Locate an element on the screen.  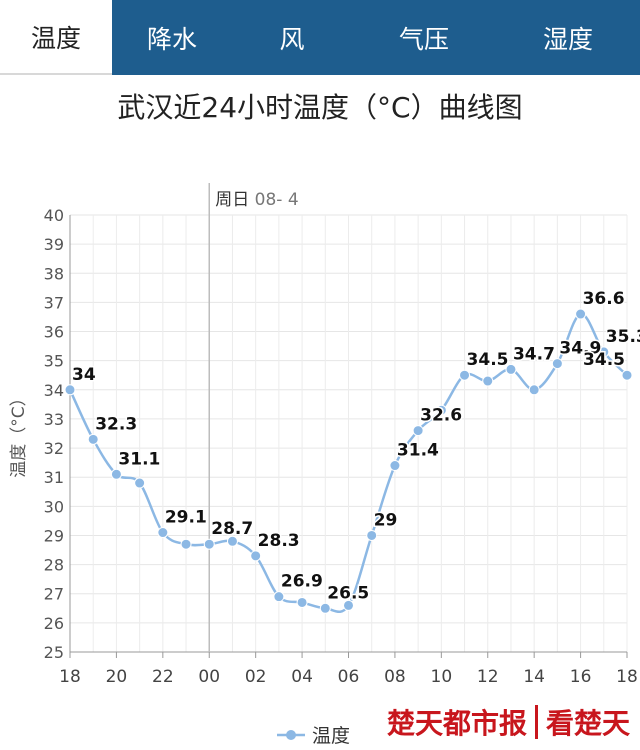
x-tick-label: 02 is located at coordinates (256, 677).